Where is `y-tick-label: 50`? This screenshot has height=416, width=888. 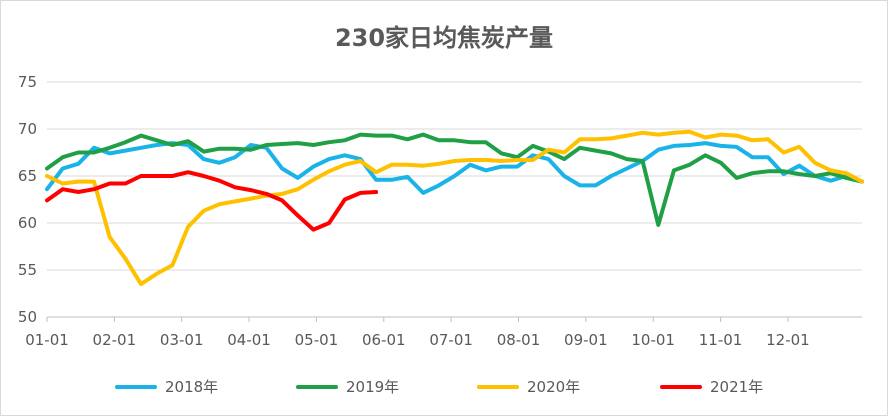
y-tick-label: 50 is located at coordinates (27, 317).